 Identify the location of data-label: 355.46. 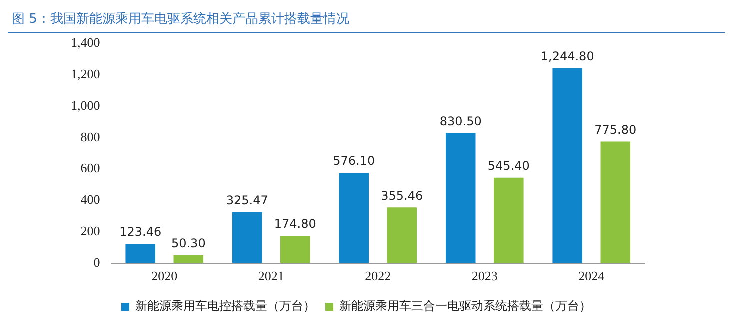
(402, 195).